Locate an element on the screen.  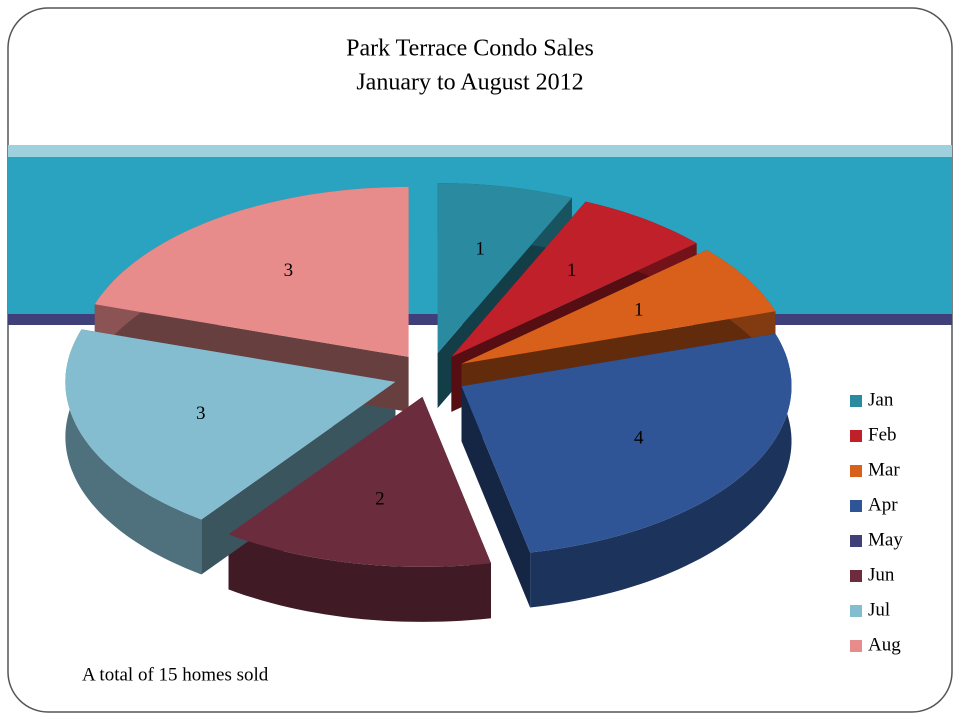
legend-label: Jul is located at coordinates (879, 609).